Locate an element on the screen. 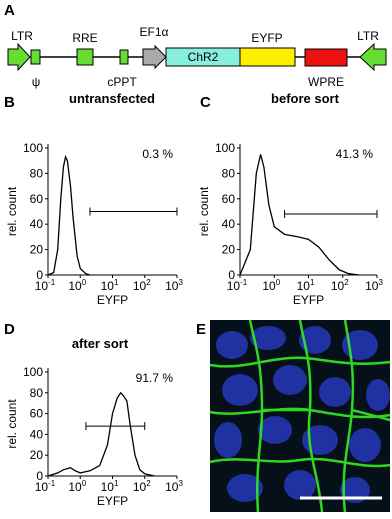 Image resolution: width=392 pixels, height=519 pixels. panel-title: untransfected is located at coordinates (112, 98).